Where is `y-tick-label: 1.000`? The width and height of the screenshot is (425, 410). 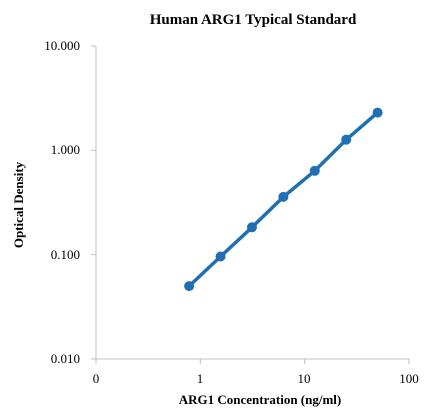
y-tick-label: 1.000 is located at coordinates (65, 149).